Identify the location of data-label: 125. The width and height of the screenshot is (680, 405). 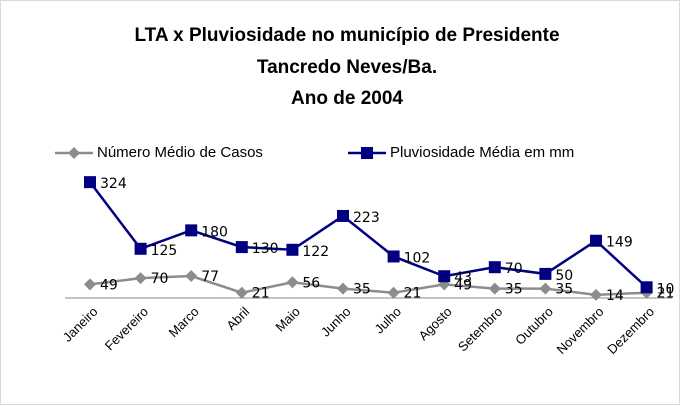
(164, 251).